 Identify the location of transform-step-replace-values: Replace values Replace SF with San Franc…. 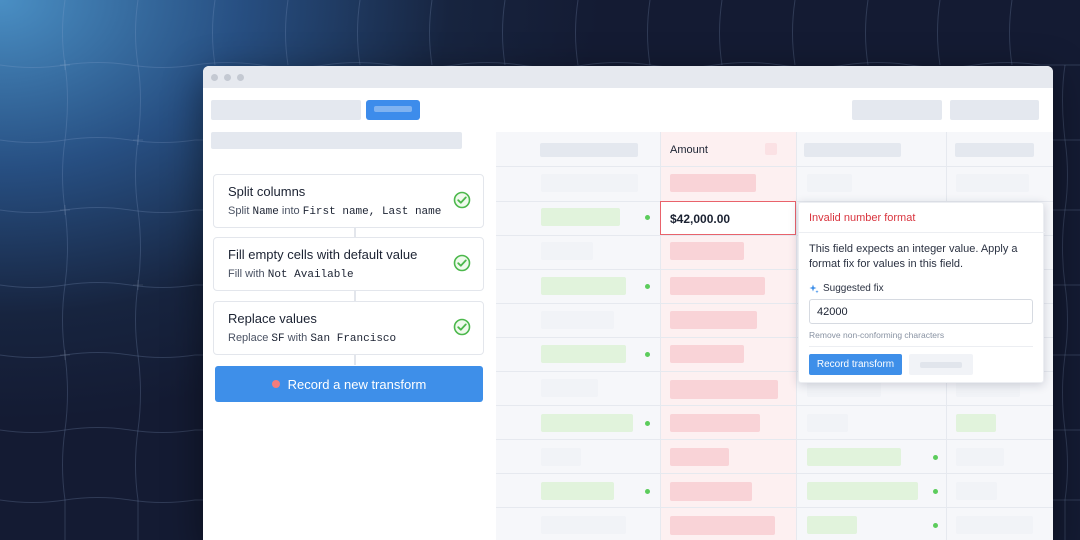
(348, 328).